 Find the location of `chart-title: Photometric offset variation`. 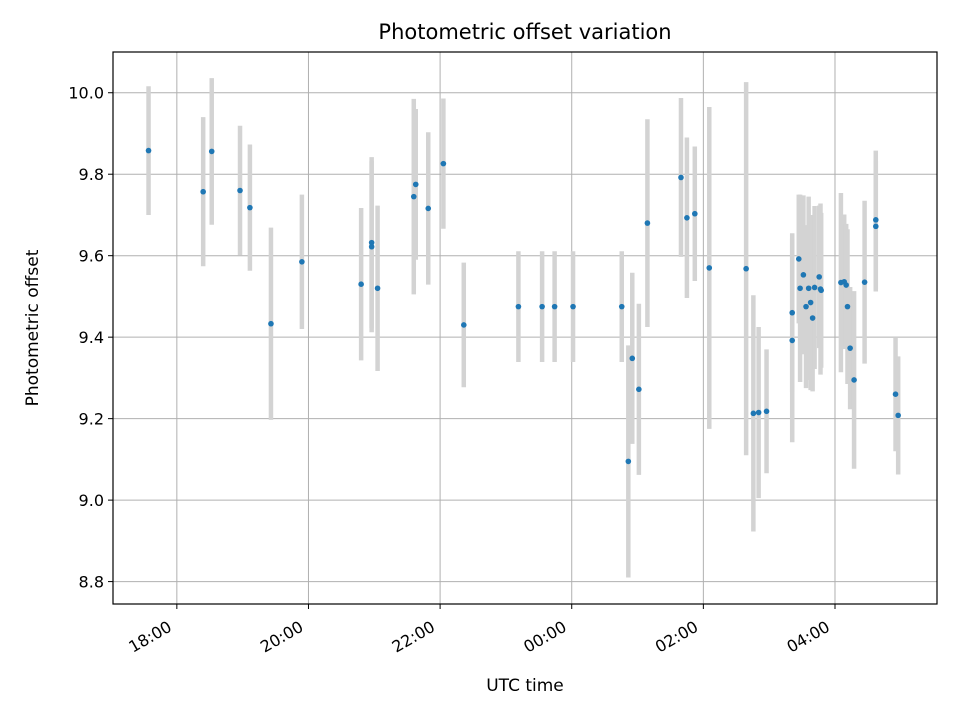

chart-title: Photometric offset variation is located at coordinates (524, 32).